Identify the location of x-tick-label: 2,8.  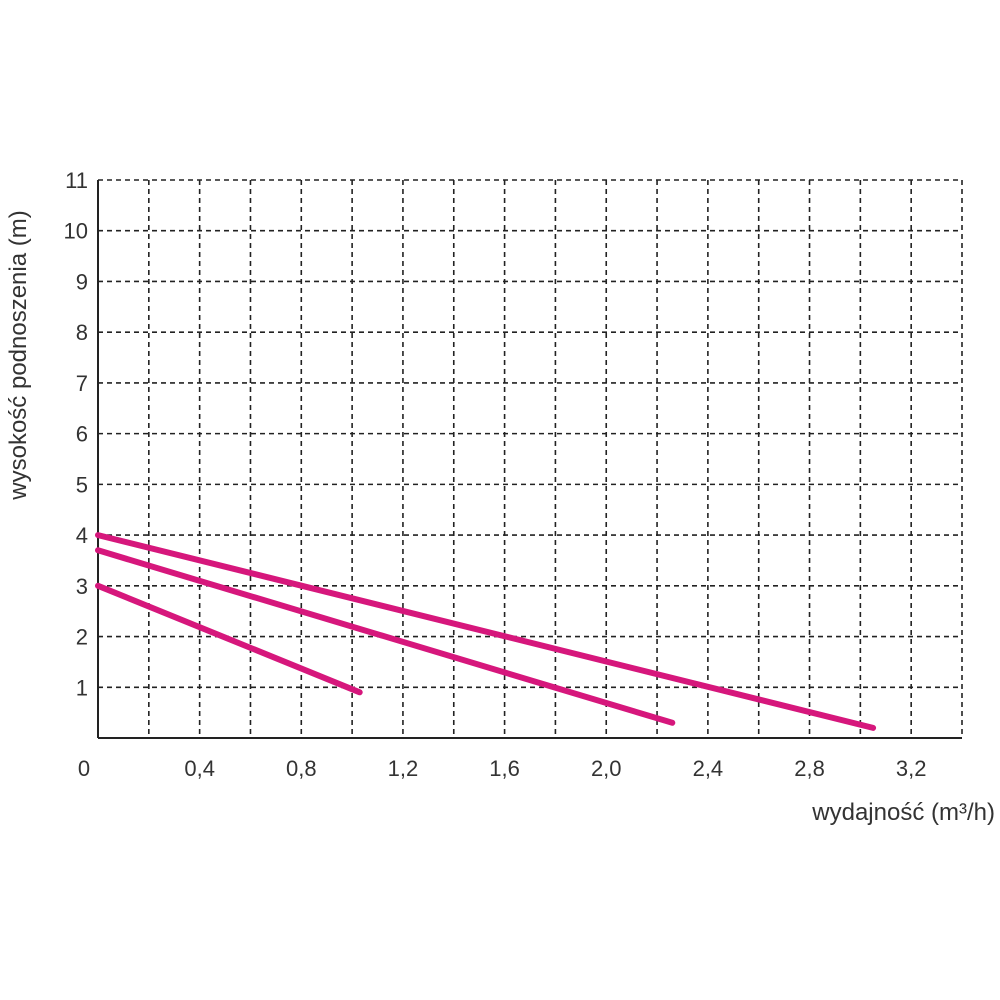
(809, 768).